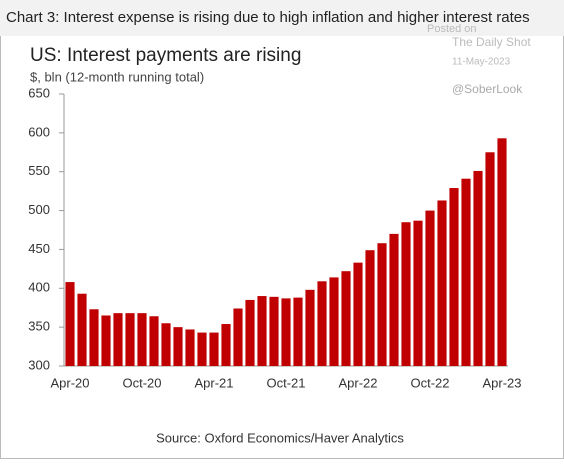 The width and height of the screenshot is (564, 464). What do you see at coordinates (285, 382) in the screenshot?
I see `x-tick-label: Oct-21` at bounding box center [285, 382].